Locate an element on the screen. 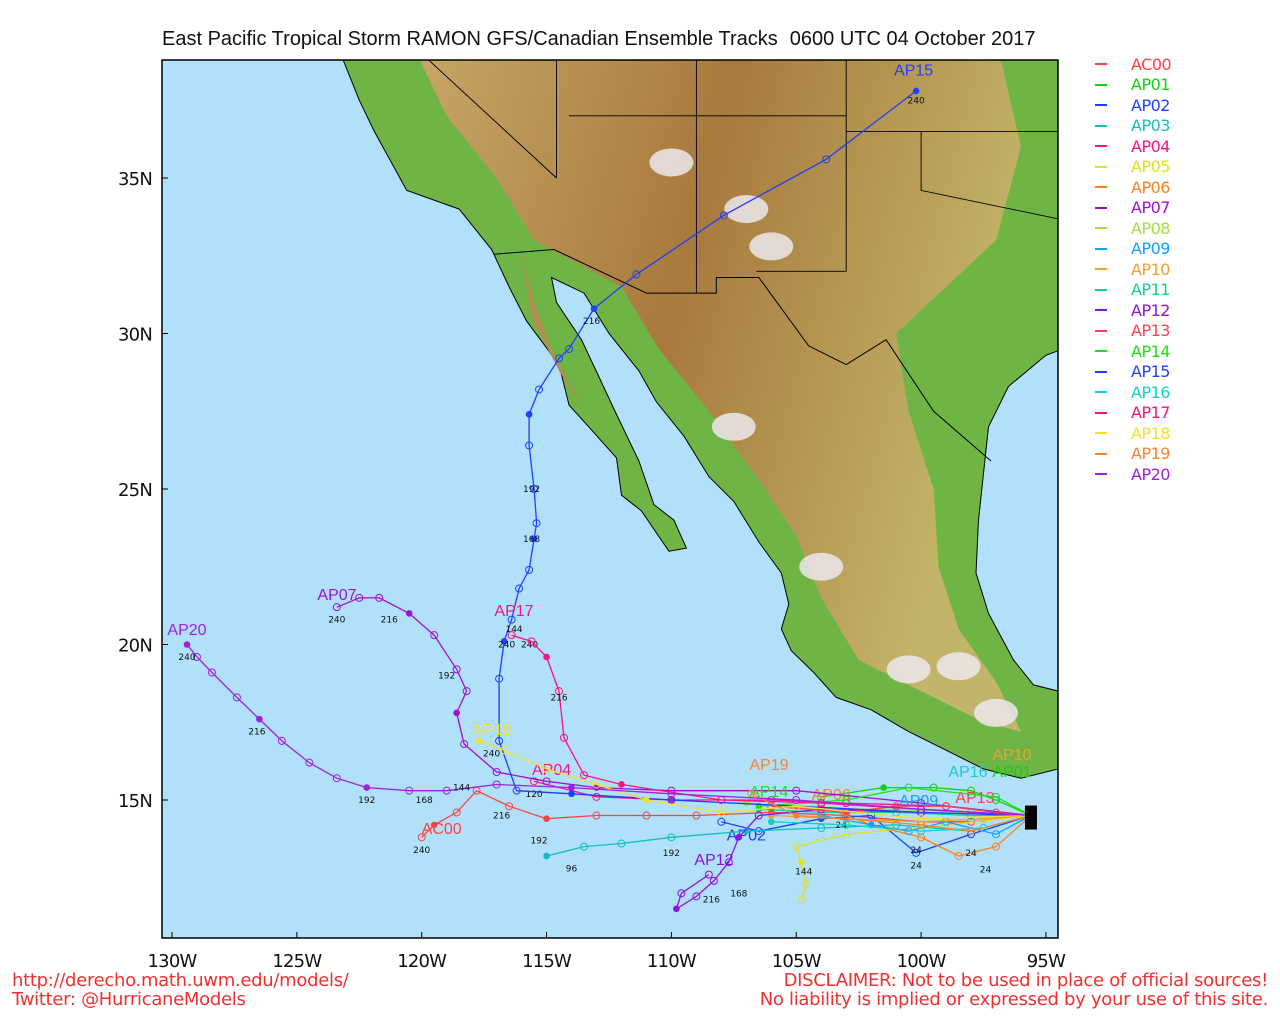 This screenshot has width=1280, height=1024. lon-tick-label: 120W is located at coordinates (422, 961).